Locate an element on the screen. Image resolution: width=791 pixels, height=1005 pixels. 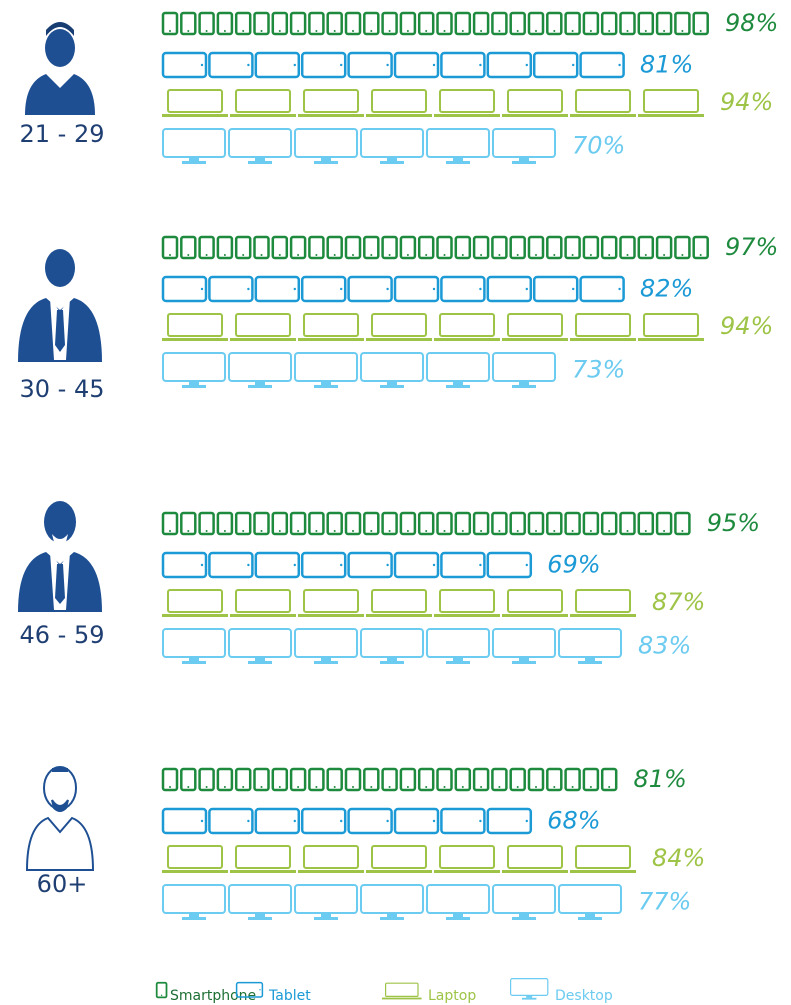
value-label: 68% is located at coordinates (573, 821).